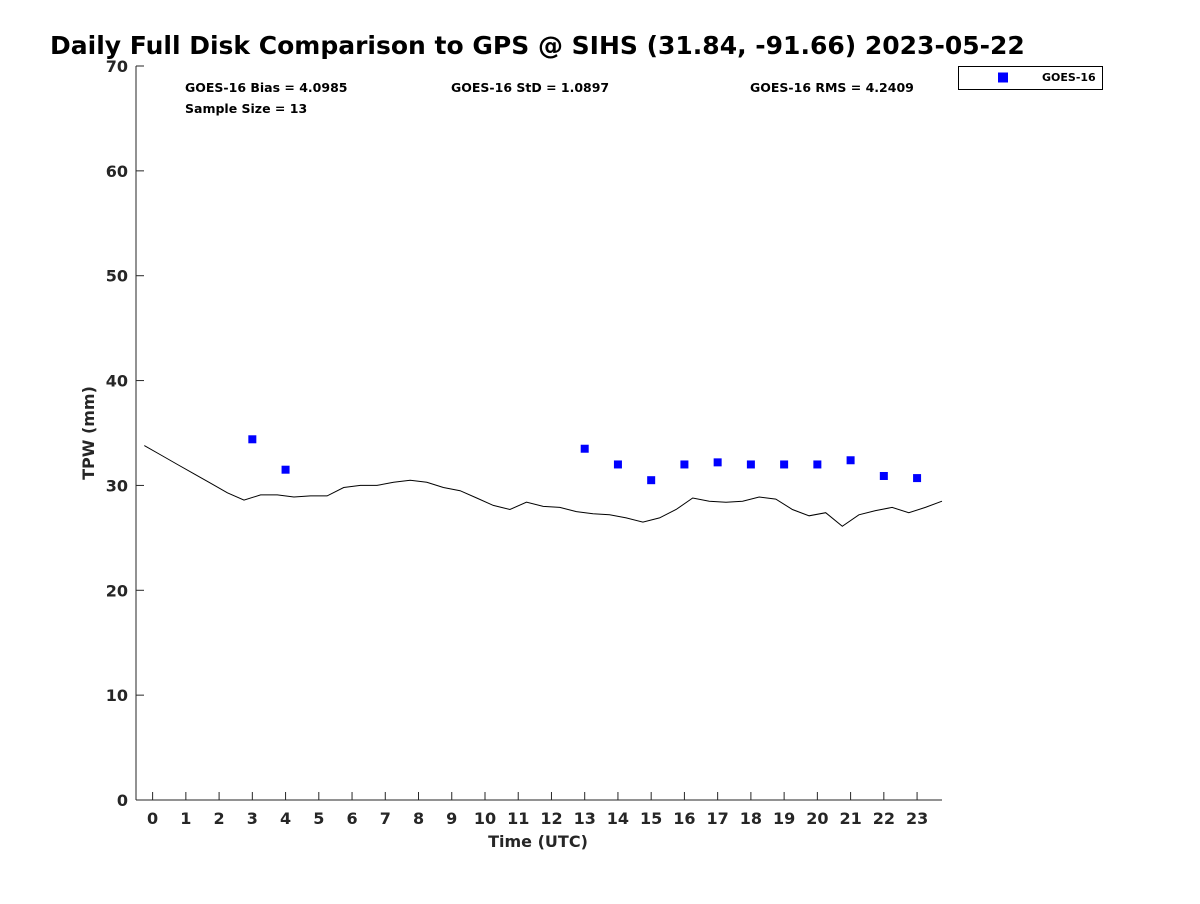 Image resolution: width=1200 pixels, height=904 pixels. What do you see at coordinates (246, 108) in the screenshot?
I see `sample-size-stat: Sample Size = 13` at bounding box center [246, 108].